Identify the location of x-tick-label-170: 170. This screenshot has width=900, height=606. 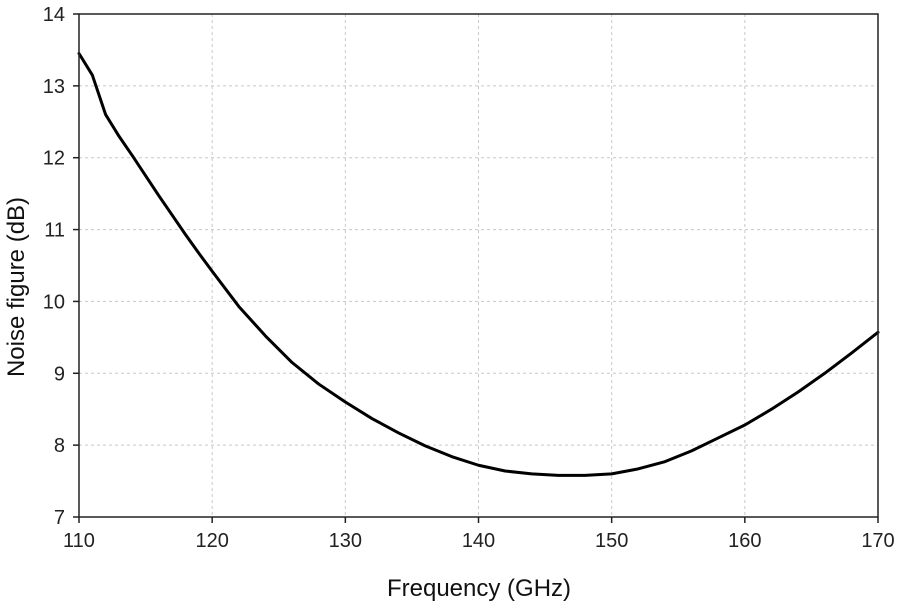
(877, 541).